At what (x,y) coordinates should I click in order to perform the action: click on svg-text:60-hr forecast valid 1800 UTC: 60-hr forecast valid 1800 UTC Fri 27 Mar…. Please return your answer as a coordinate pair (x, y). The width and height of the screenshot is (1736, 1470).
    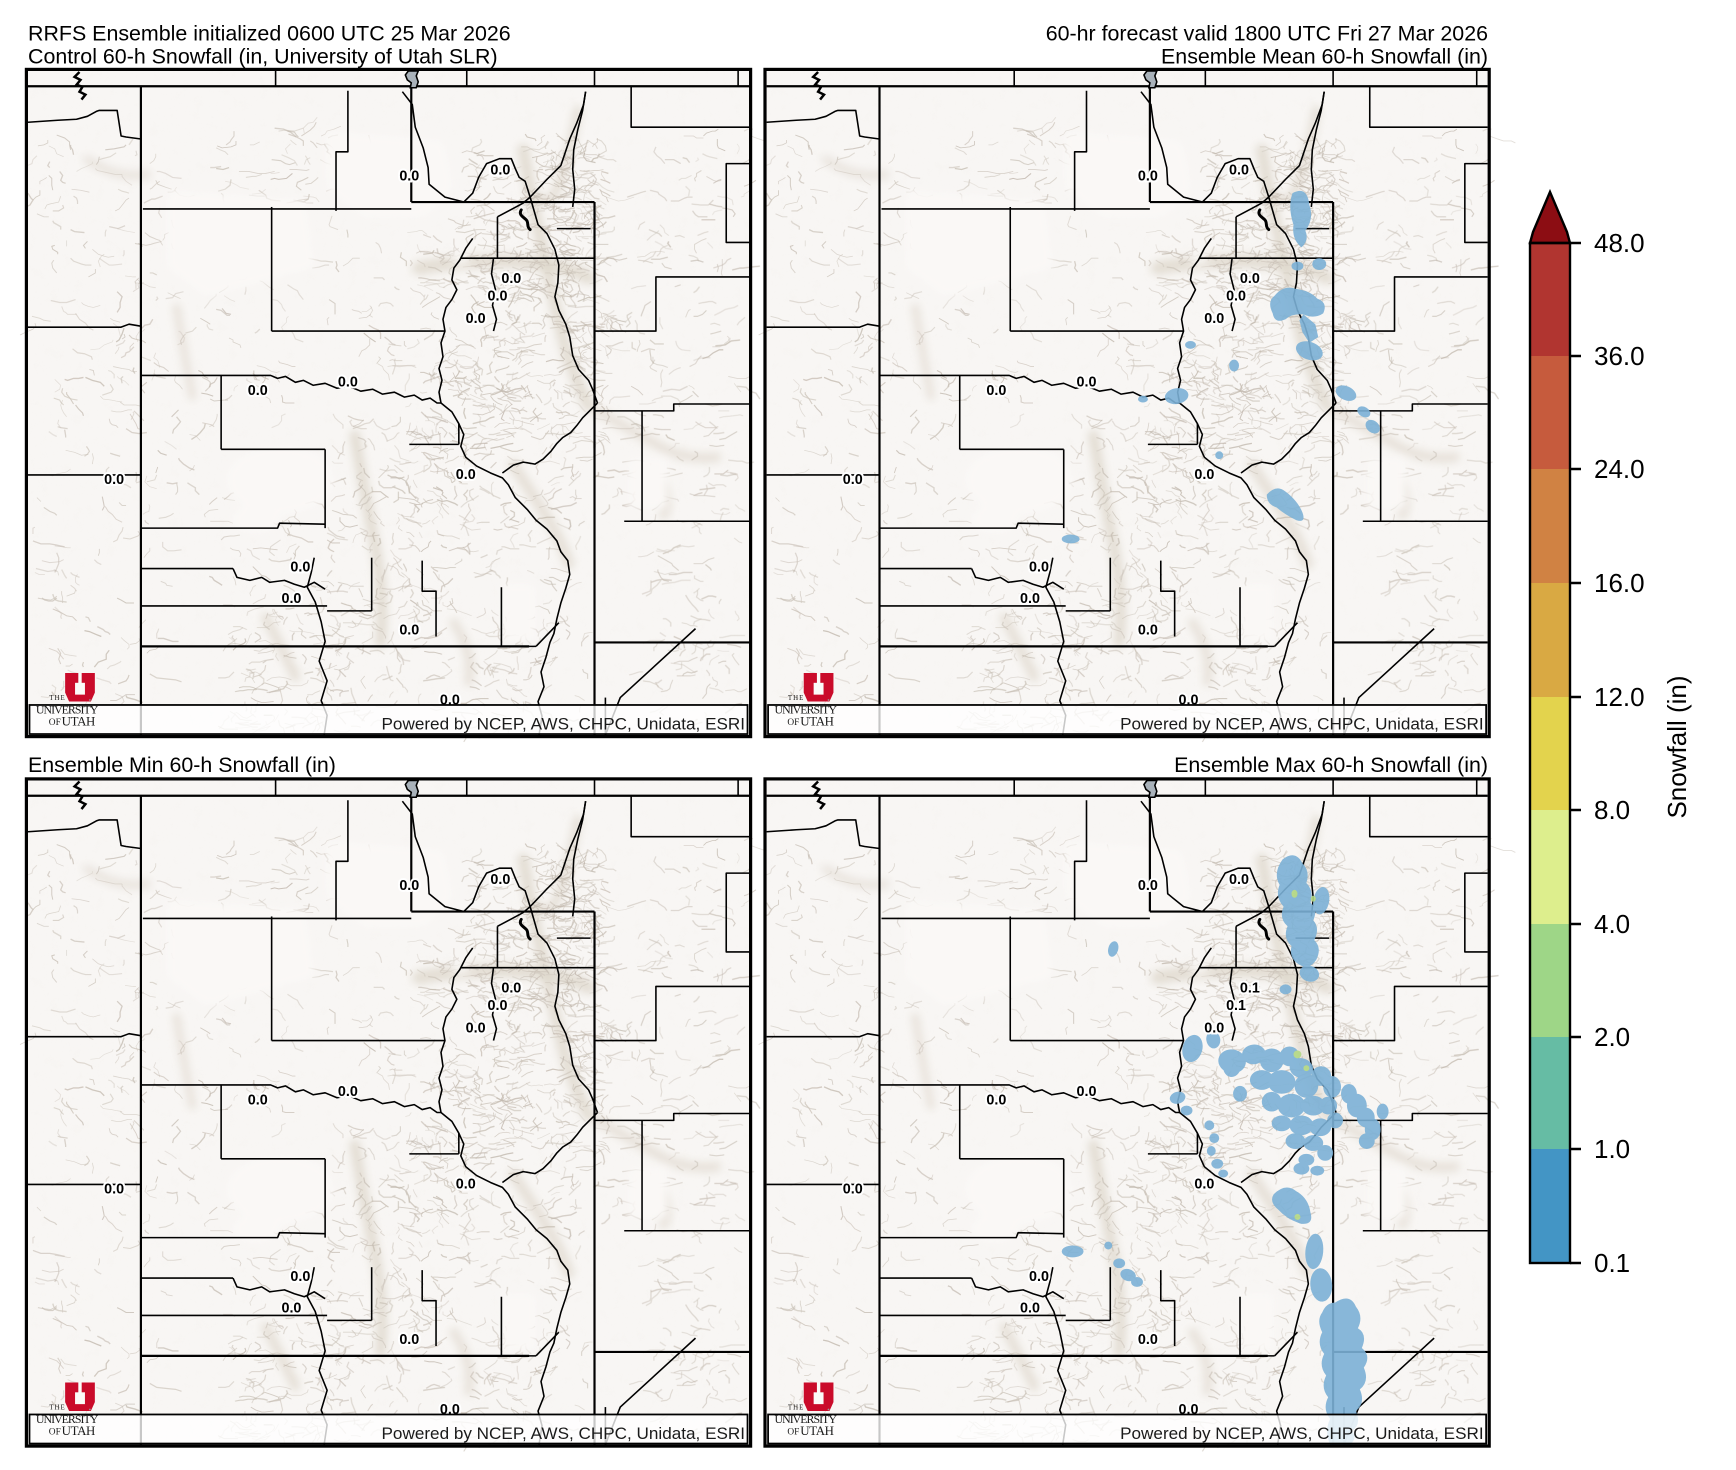
    Looking at the image, I should click on (1267, 34).